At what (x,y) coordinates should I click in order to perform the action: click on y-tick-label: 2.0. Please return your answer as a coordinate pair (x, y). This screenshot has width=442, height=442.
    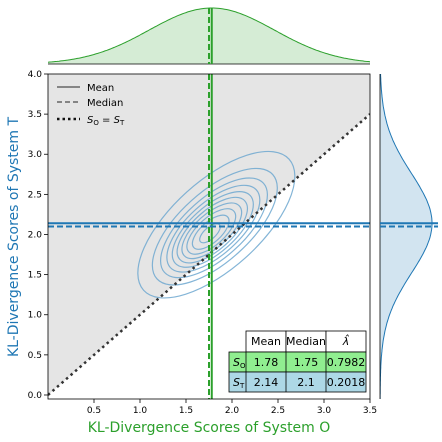
    Looking at the image, I should click on (35, 235).